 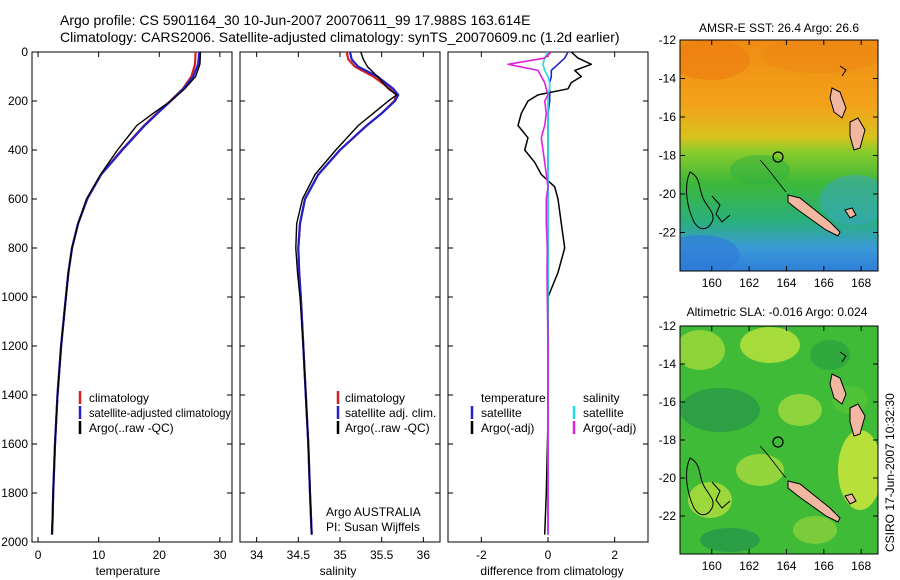 I want to click on sla-map-title: Altimetric SLA: -0.016 Argo: 0.024, so click(x=777, y=312).